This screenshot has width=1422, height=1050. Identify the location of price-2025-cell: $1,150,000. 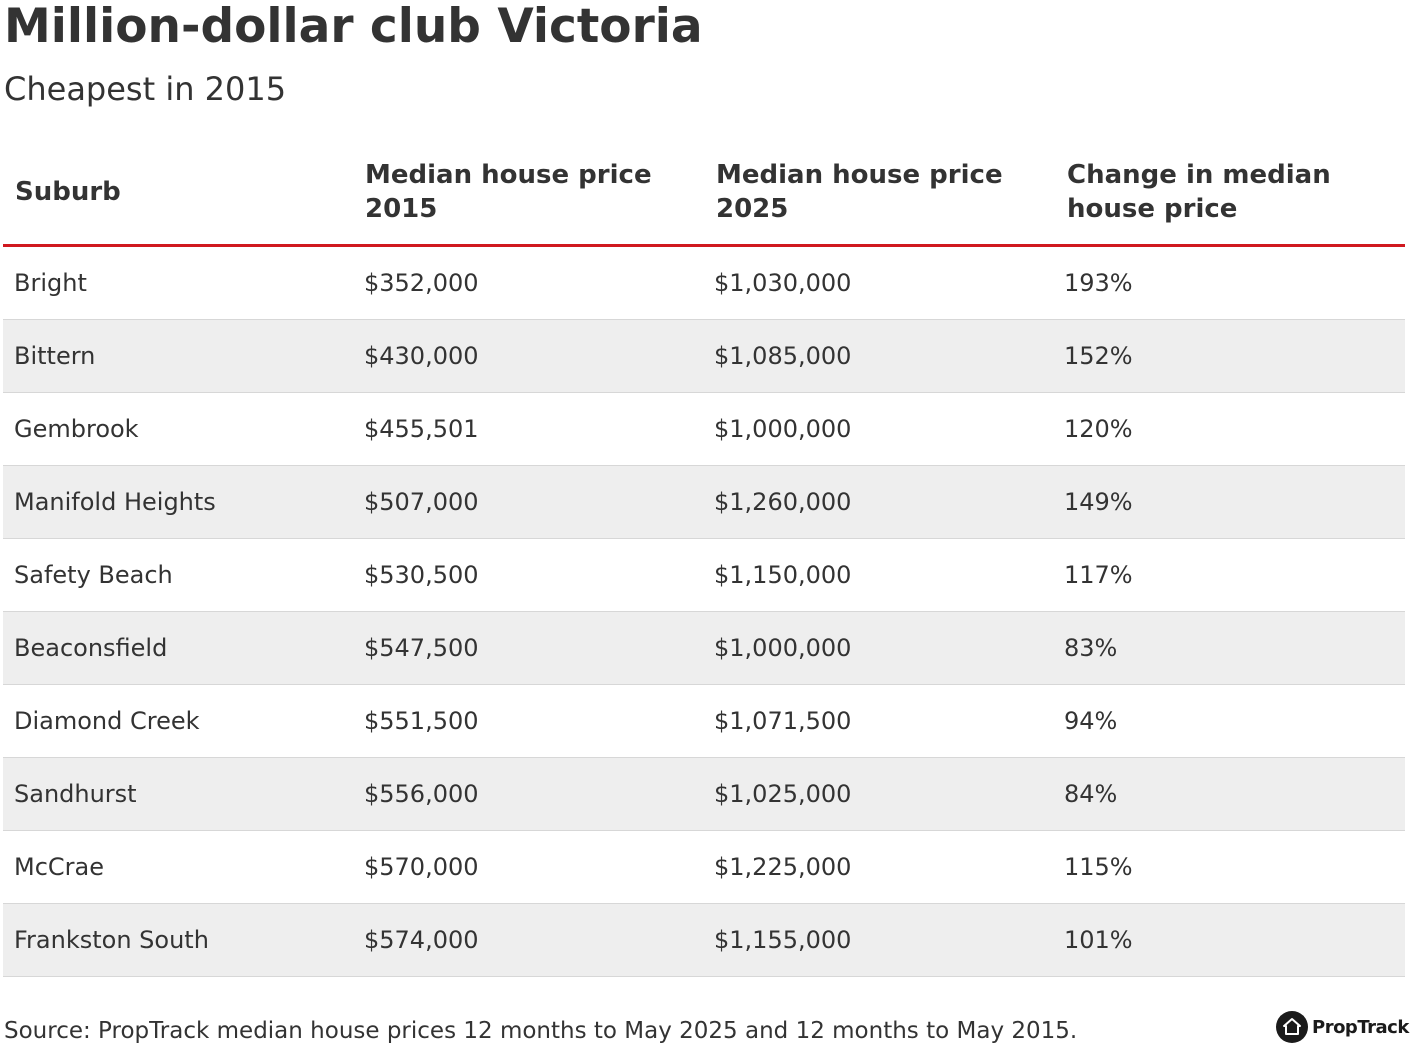
(783, 575).